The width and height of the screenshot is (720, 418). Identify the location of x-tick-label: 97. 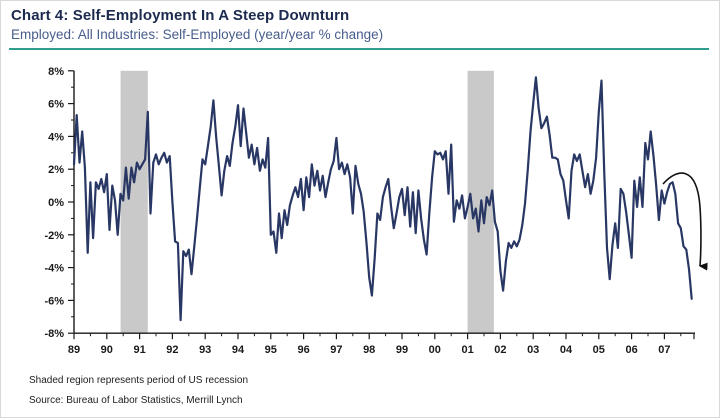
(336, 350).